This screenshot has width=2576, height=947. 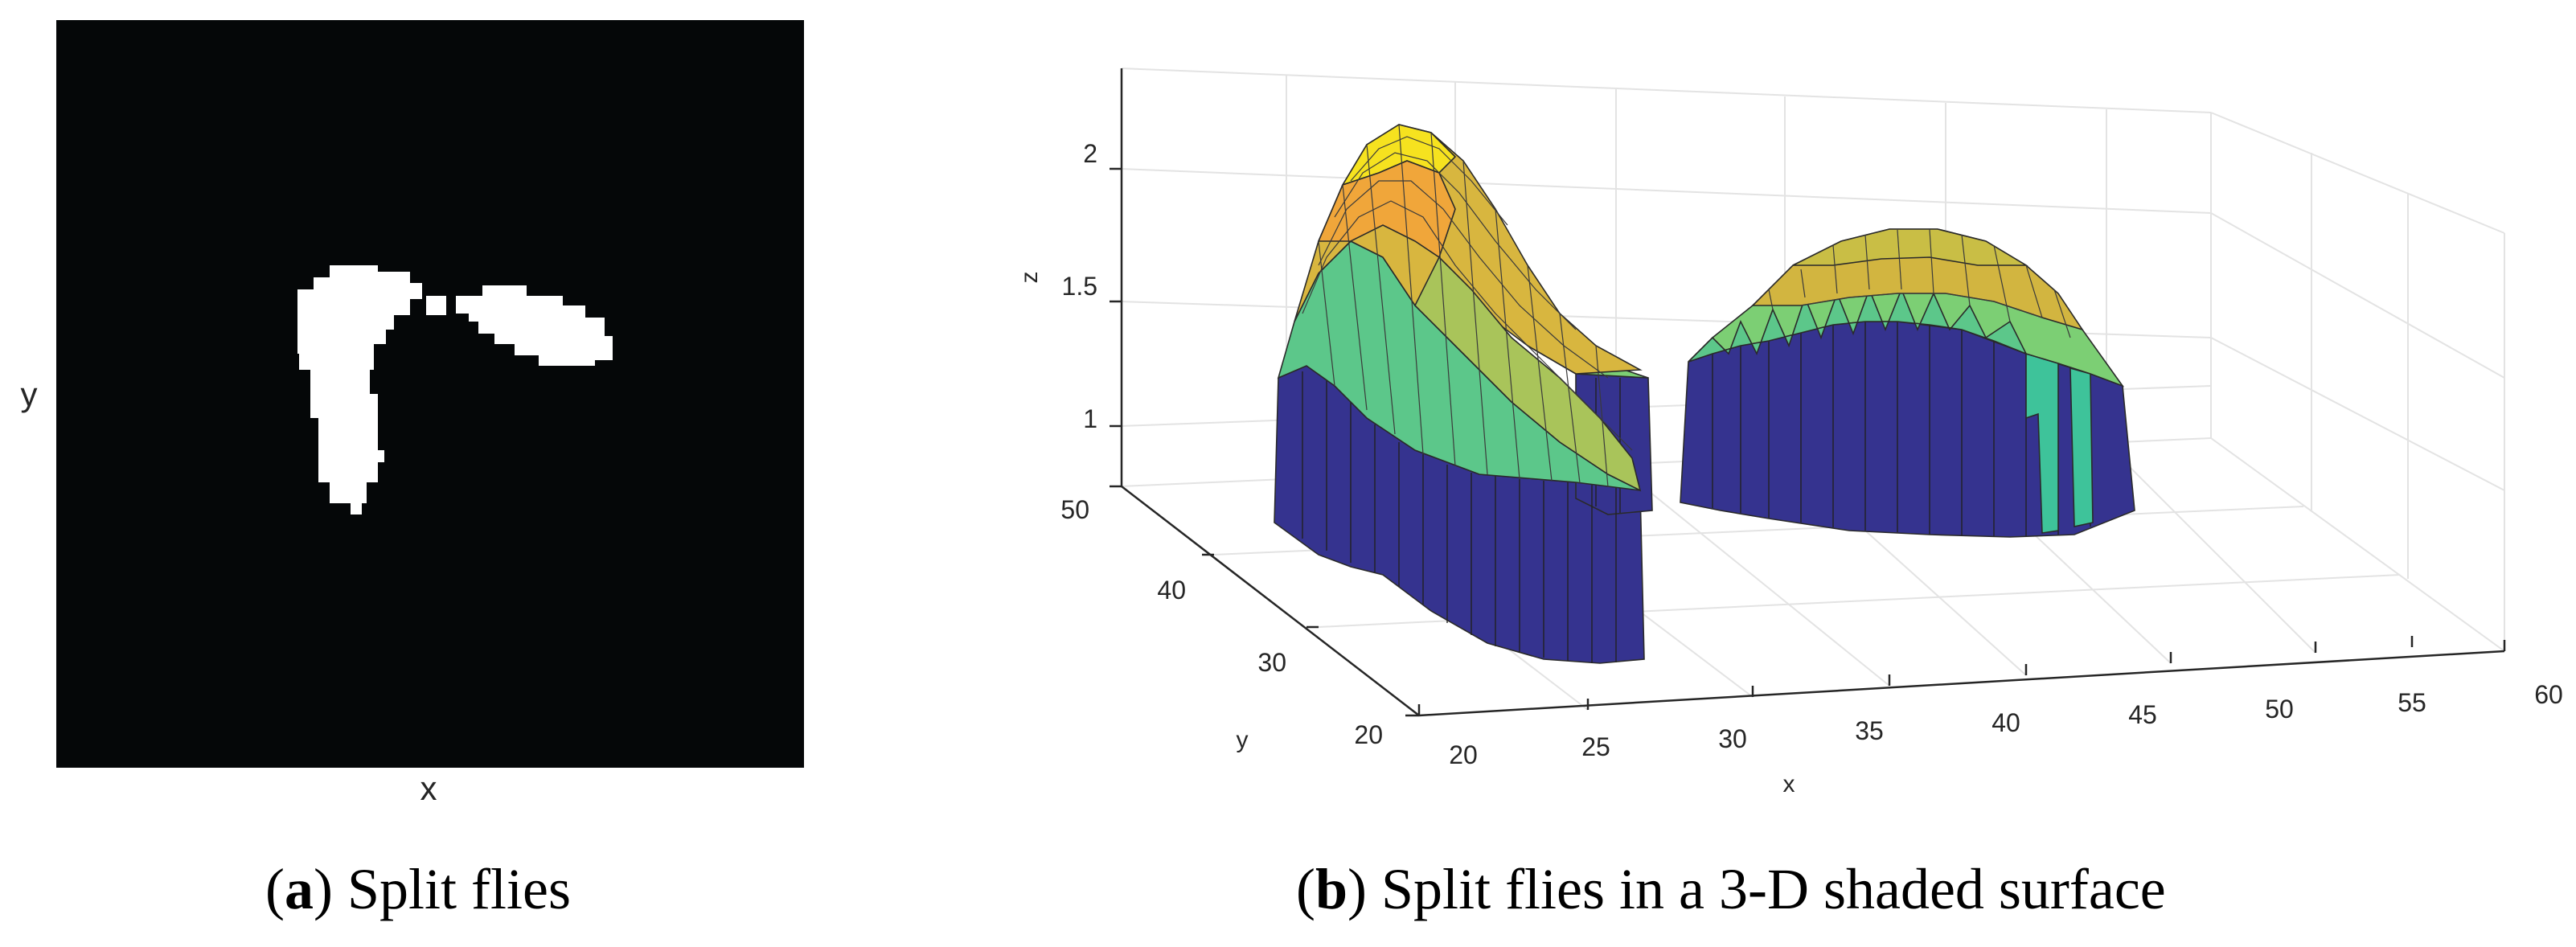 What do you see at coordinates (1271, 662) in the screenshot?
I see `y-tick-label: 30` at bounding box center [1271, 662].